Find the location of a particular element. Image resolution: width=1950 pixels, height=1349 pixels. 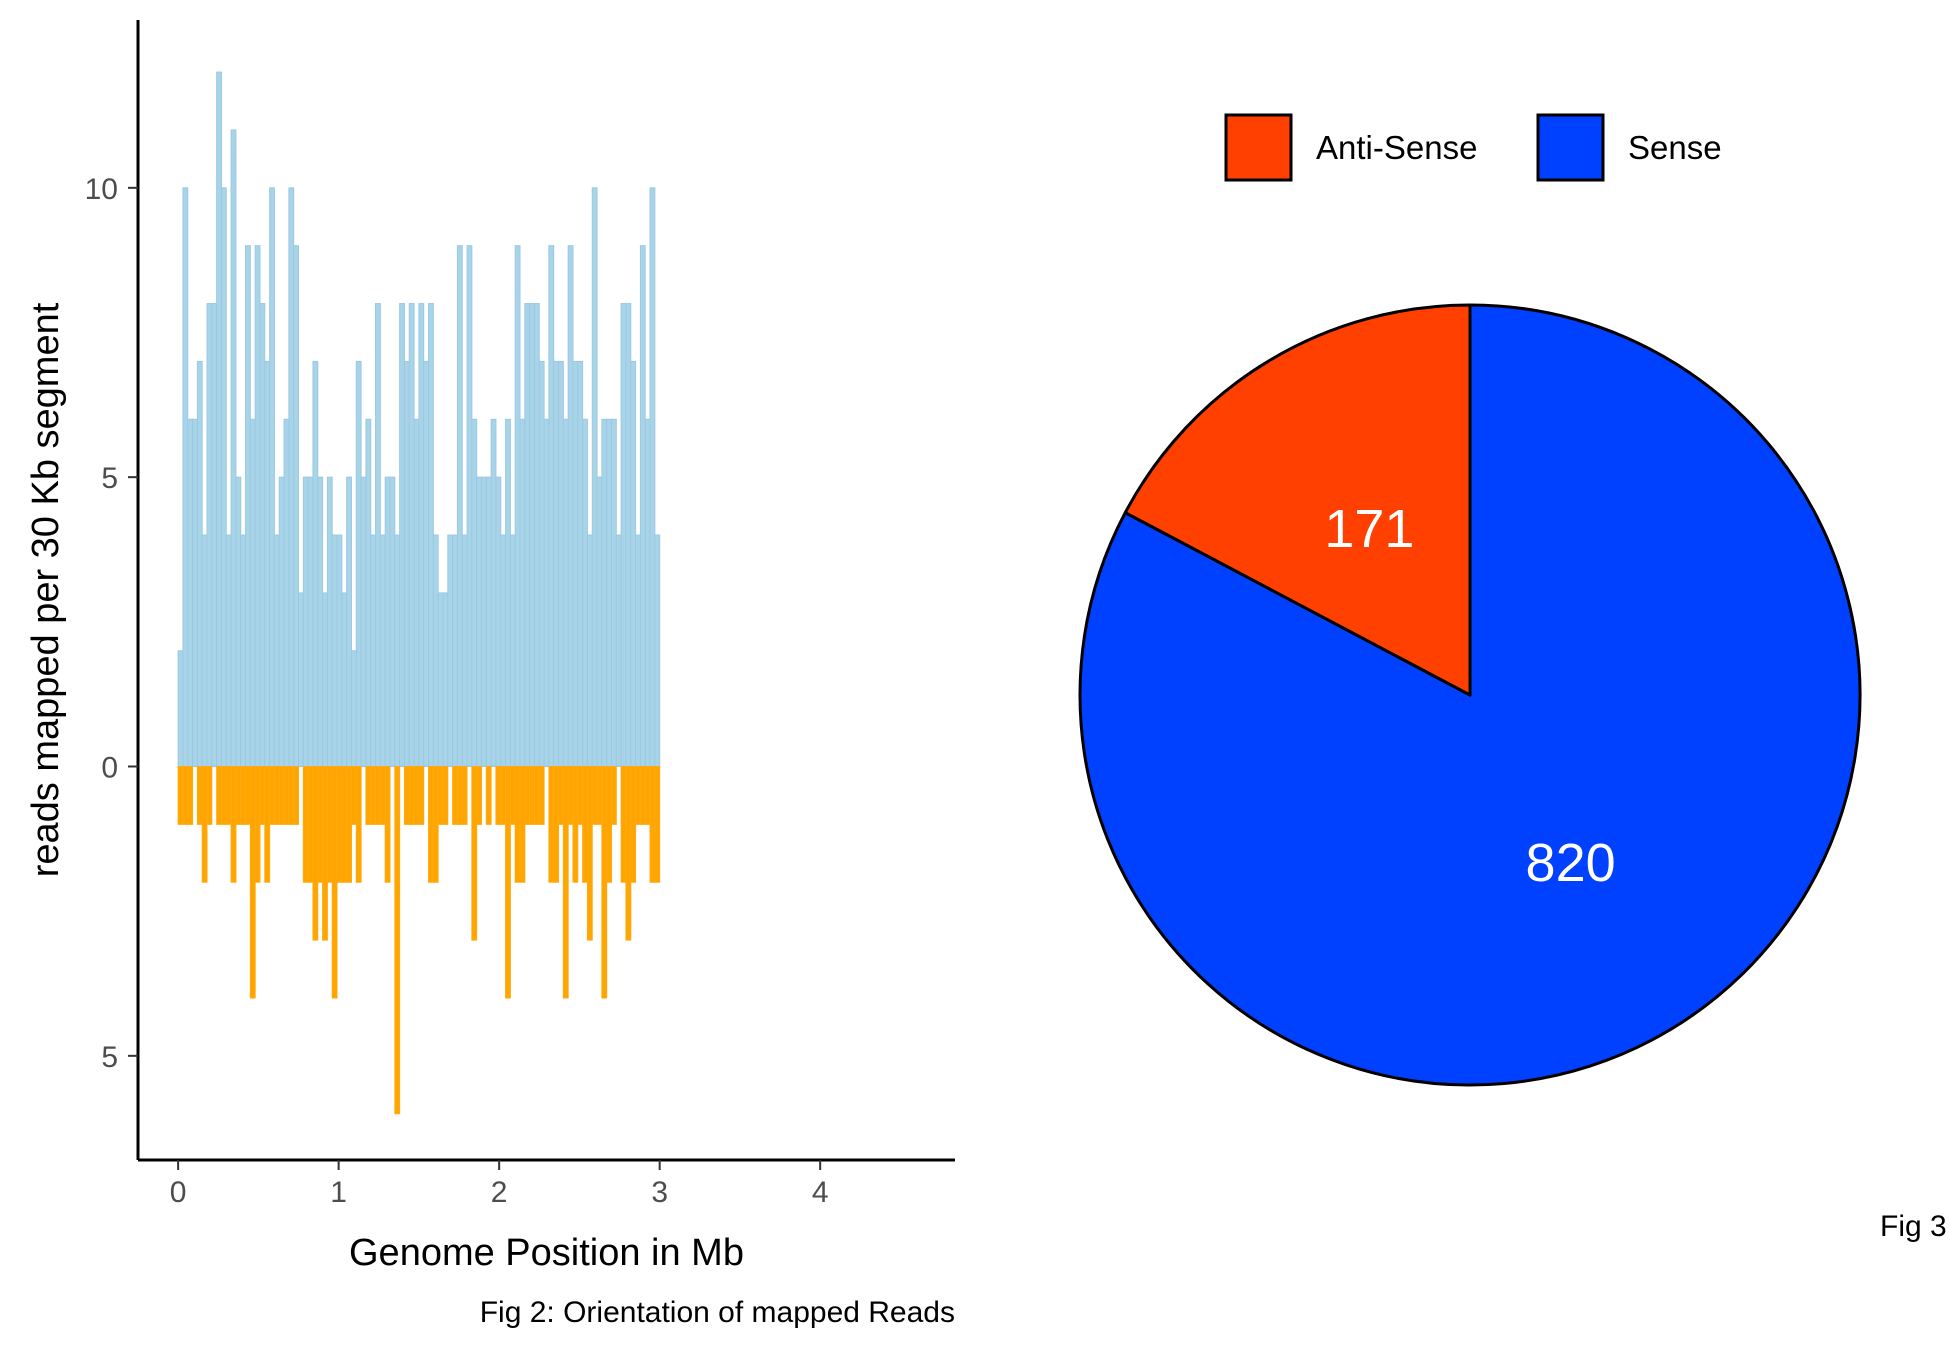

x-axis-label: Genome Position in Mb is located at coordinates (546, 1253).